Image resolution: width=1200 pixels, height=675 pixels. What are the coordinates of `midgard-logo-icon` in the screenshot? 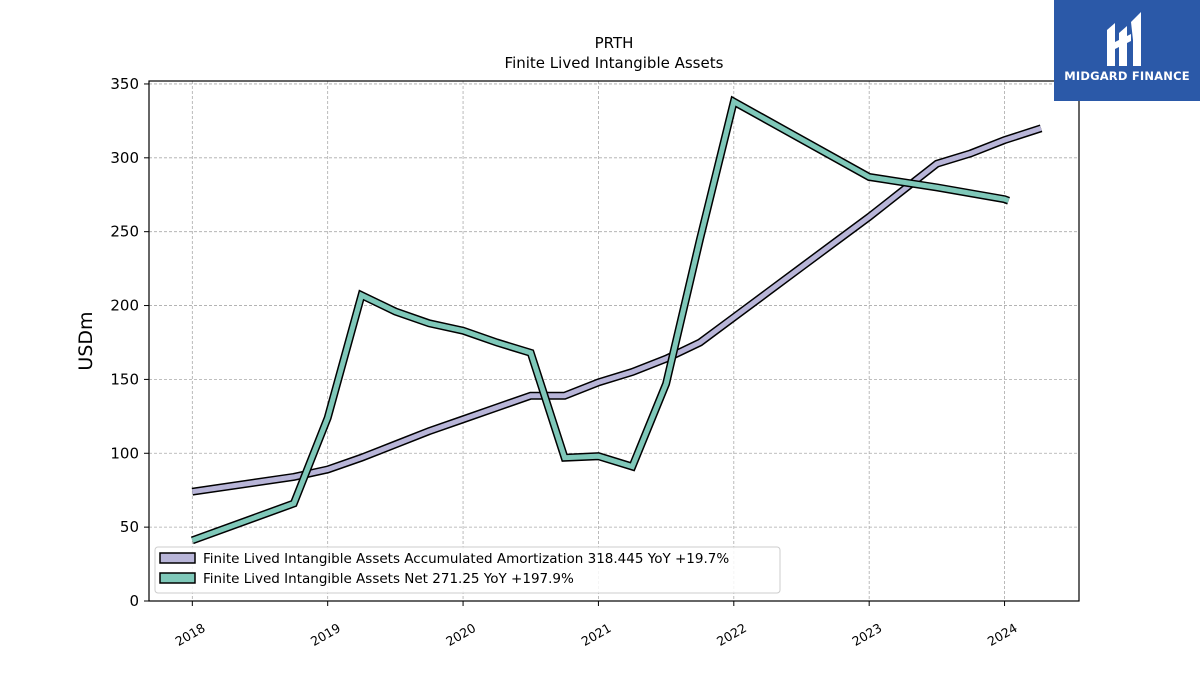 It's located at (1124, 39).